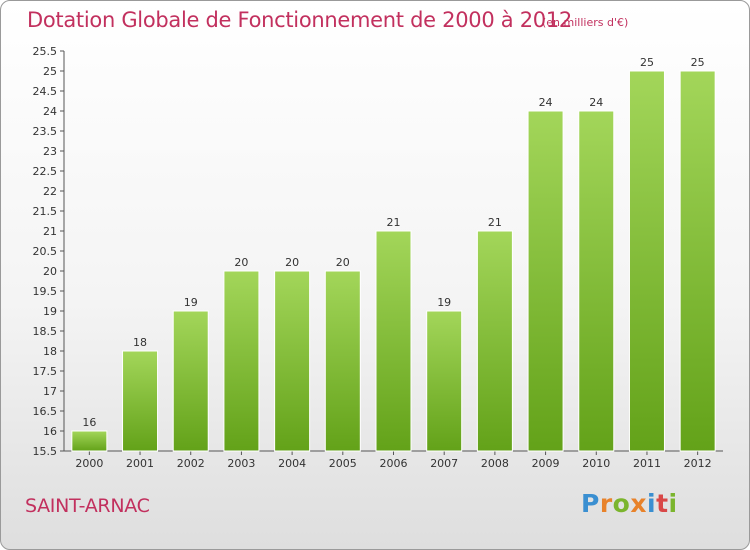  What do you see at coordinates (662, 503) in the screenshot?
I see `brand-letter: t` at bounding box center [662, 503].